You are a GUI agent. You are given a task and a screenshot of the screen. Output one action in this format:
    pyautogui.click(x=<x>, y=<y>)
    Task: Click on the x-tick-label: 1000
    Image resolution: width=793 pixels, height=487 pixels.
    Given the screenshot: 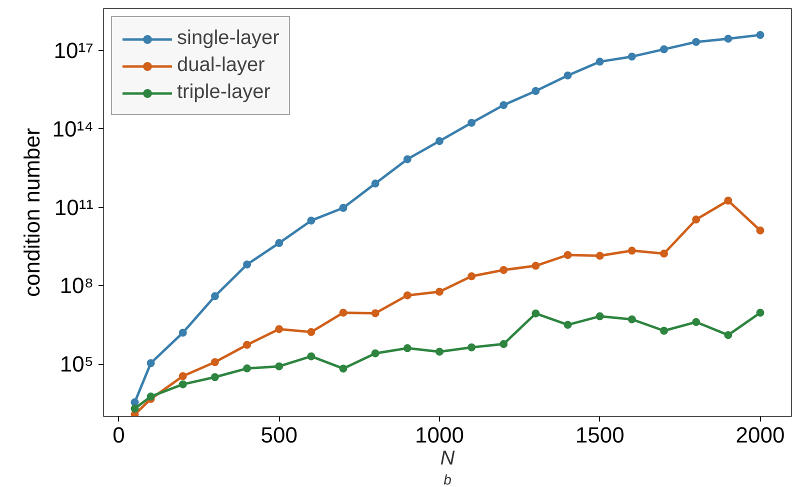 What is the action you would take?
    pyautogui.click(x=439, y=435)
    